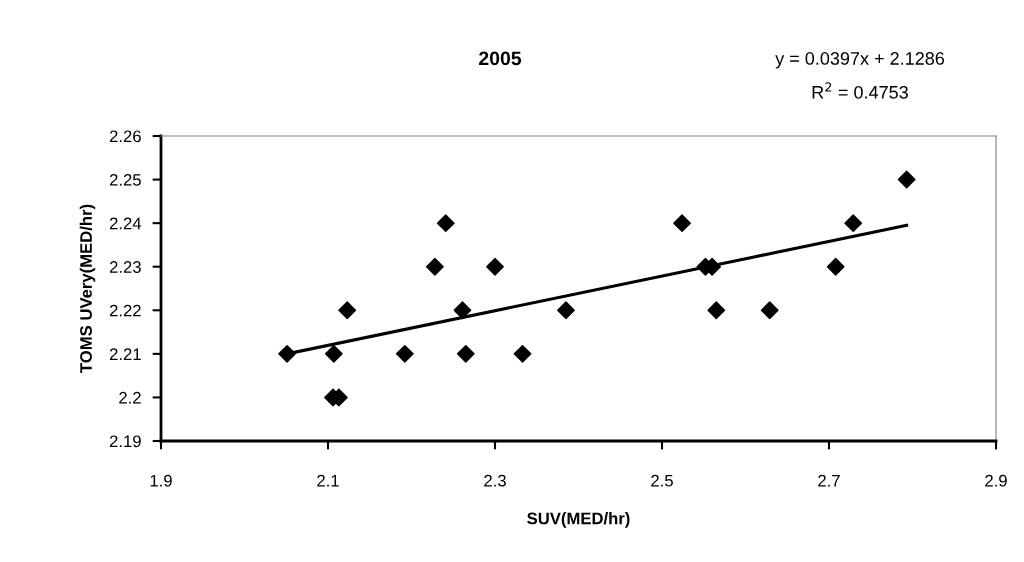  What do you see at coordinates (328, 480) in the screenshot?
I see `x-tick-label: 2.1` at bounding box center [328, 480].